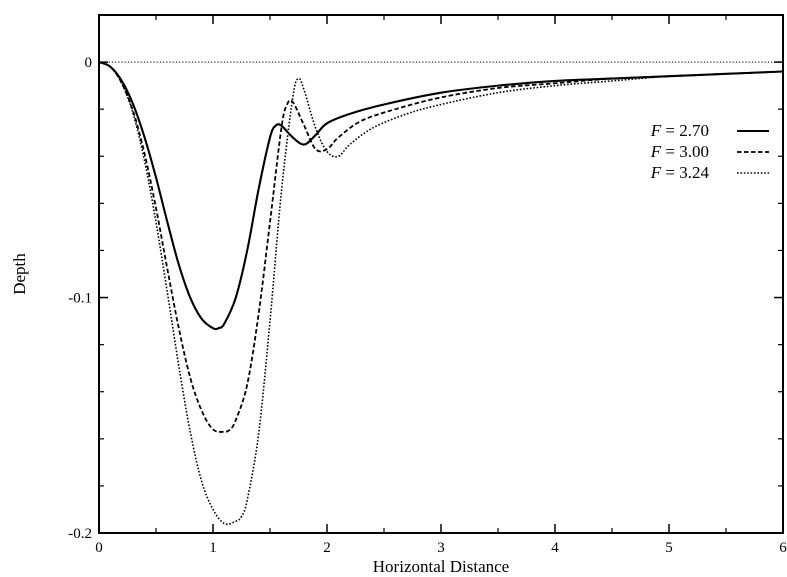 This screenshot has height=577, width=787. Describe the element at coordinates (685, 172) in the screenshot. I see `legend-label-value: = 3.24` at that location.